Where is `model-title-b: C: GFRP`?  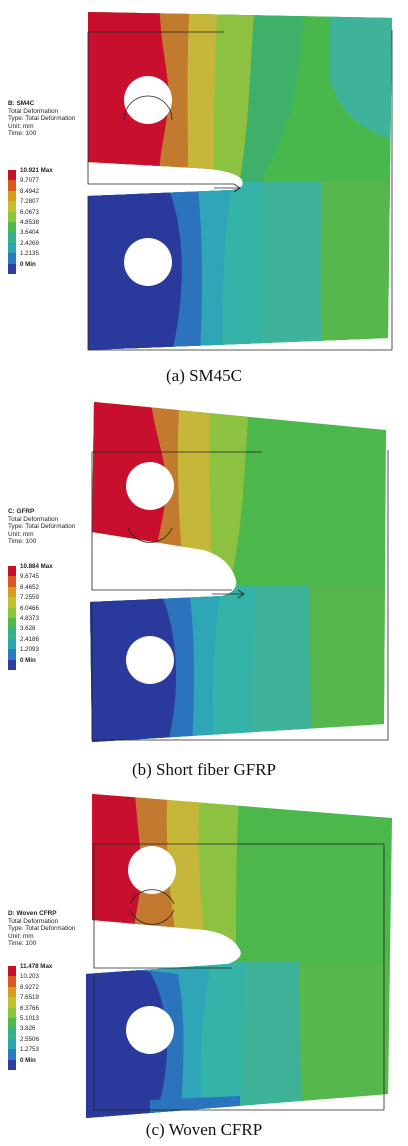
model-title-b: C: GFRP is located at coordinates (21, 511).